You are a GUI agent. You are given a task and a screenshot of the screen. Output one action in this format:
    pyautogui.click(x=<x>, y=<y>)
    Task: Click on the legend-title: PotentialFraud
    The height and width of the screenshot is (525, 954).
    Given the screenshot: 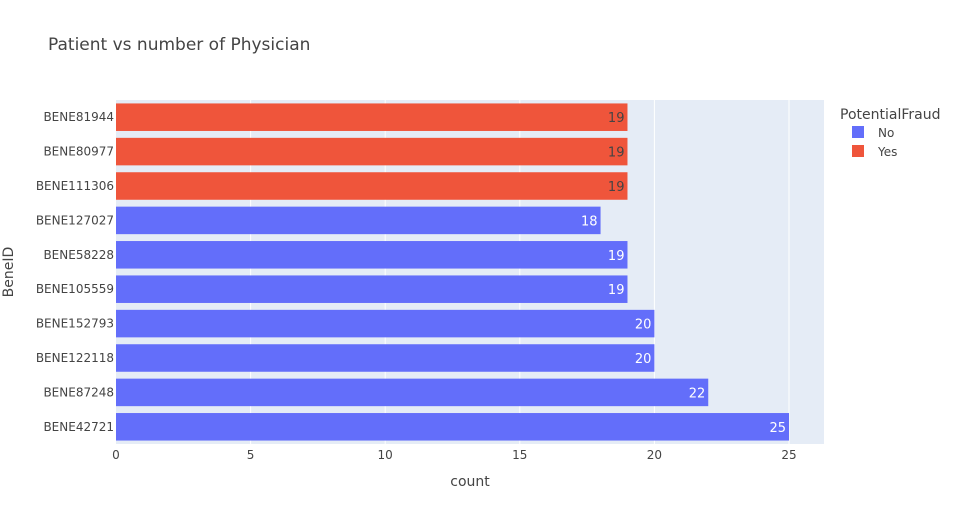 What is the action you would take?
    pyautogui.click(x=890, y=115)
    